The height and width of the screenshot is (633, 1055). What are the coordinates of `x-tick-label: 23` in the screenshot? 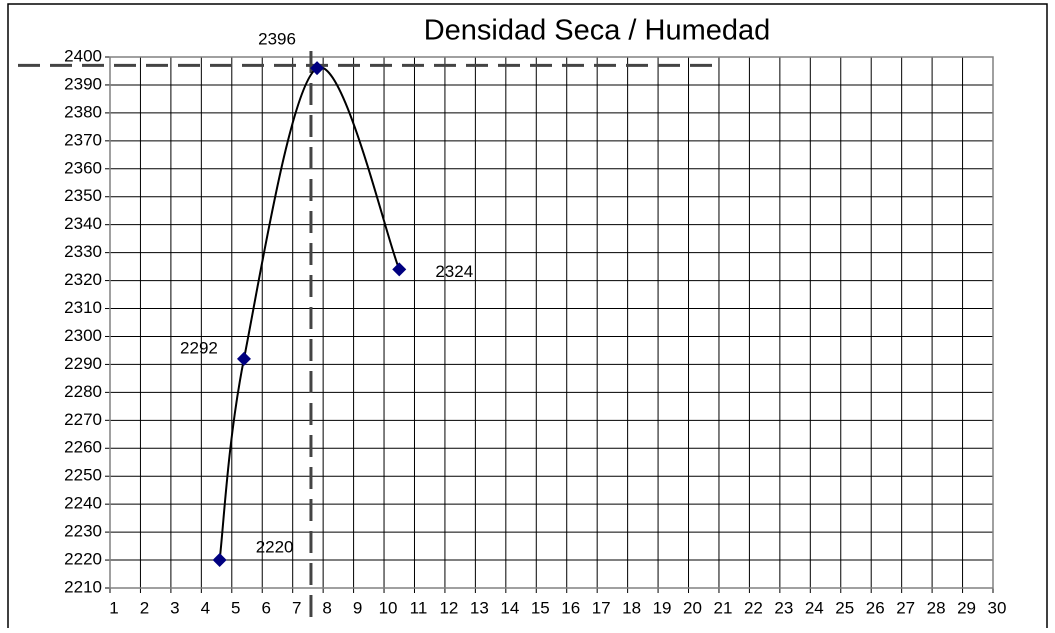 It's located at (783, 607).